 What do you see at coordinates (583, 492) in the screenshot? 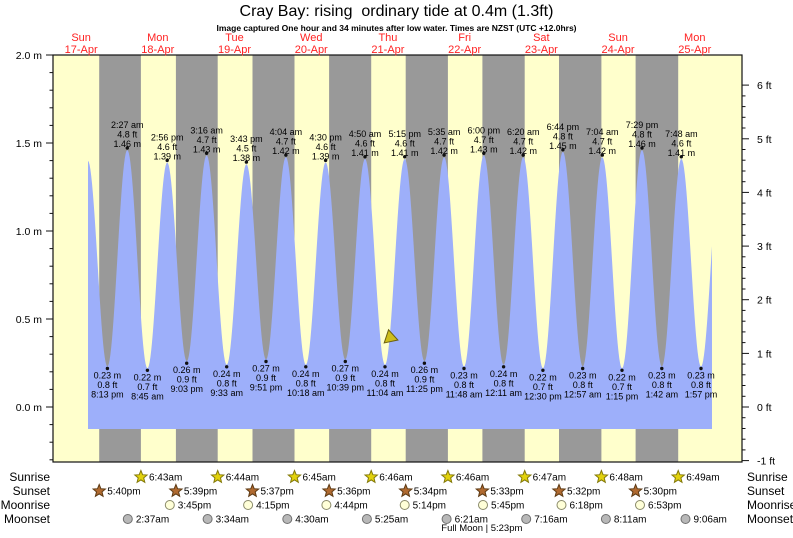
I see `sun-moon-time-label: 5:32pm` at bounding box center [583, 492].